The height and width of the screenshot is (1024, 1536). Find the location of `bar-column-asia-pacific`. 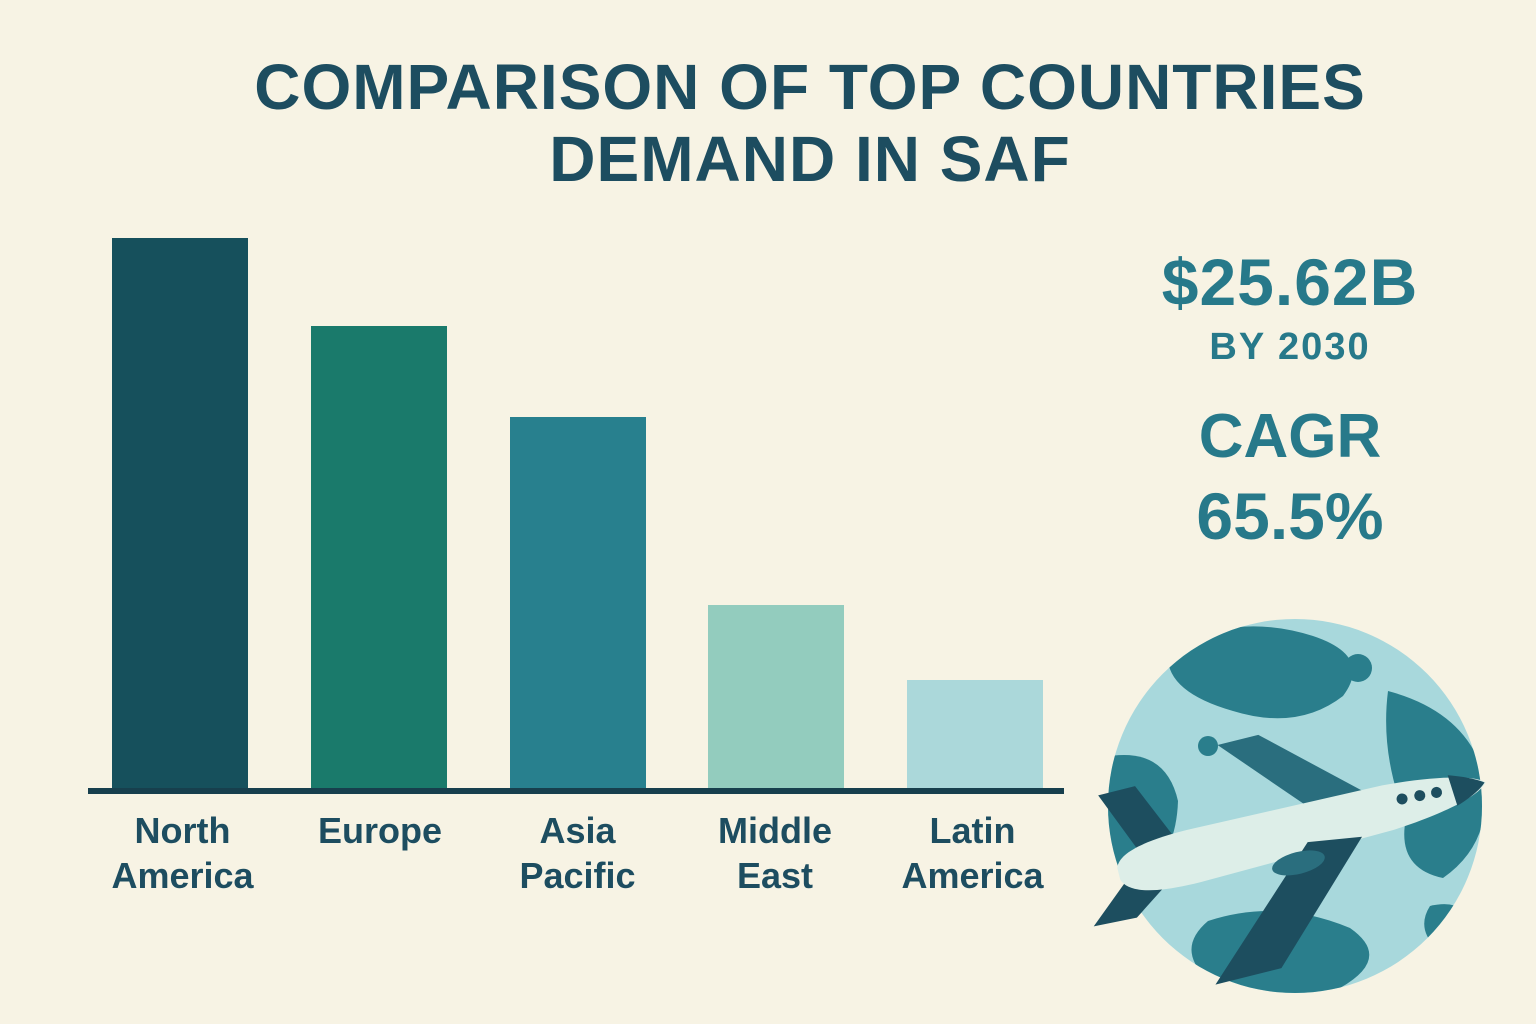

bar-column-asia-pacific is located at coordinates (578, 514).